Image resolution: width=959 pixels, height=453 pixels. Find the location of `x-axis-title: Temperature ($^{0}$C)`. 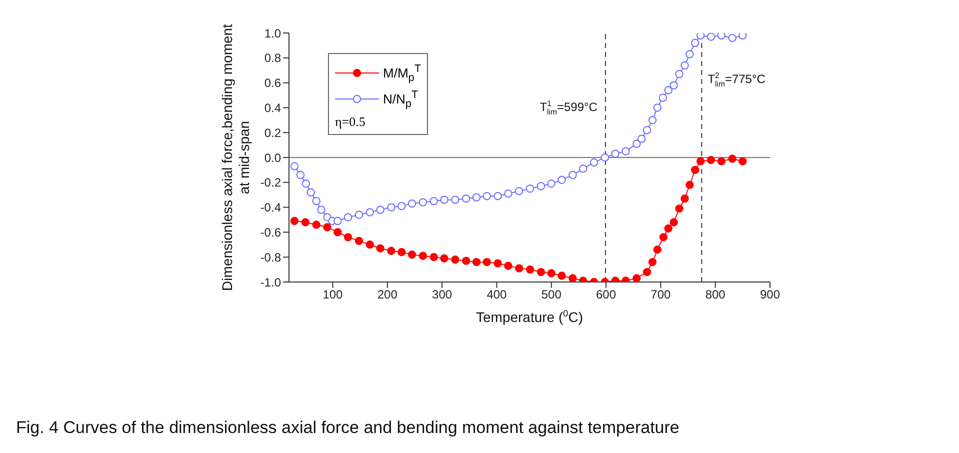

x-axis-title: Temperature ($^{0}$C) is located at coordinates (529, 316).